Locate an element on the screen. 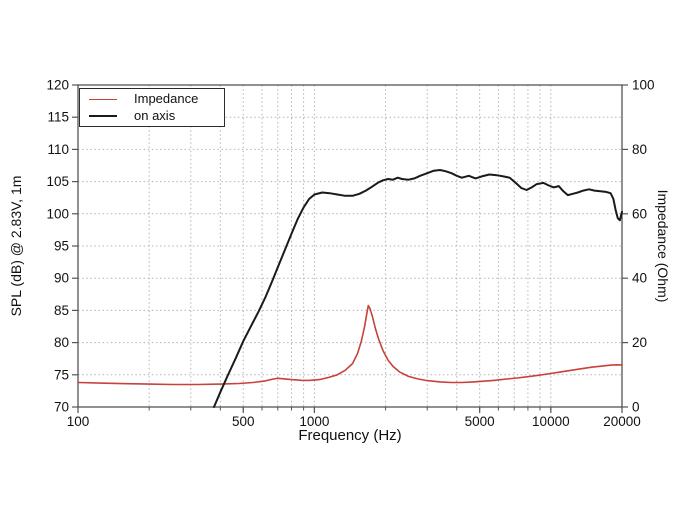  x-tick-label: 5000 is located at coordinates (480, 421).